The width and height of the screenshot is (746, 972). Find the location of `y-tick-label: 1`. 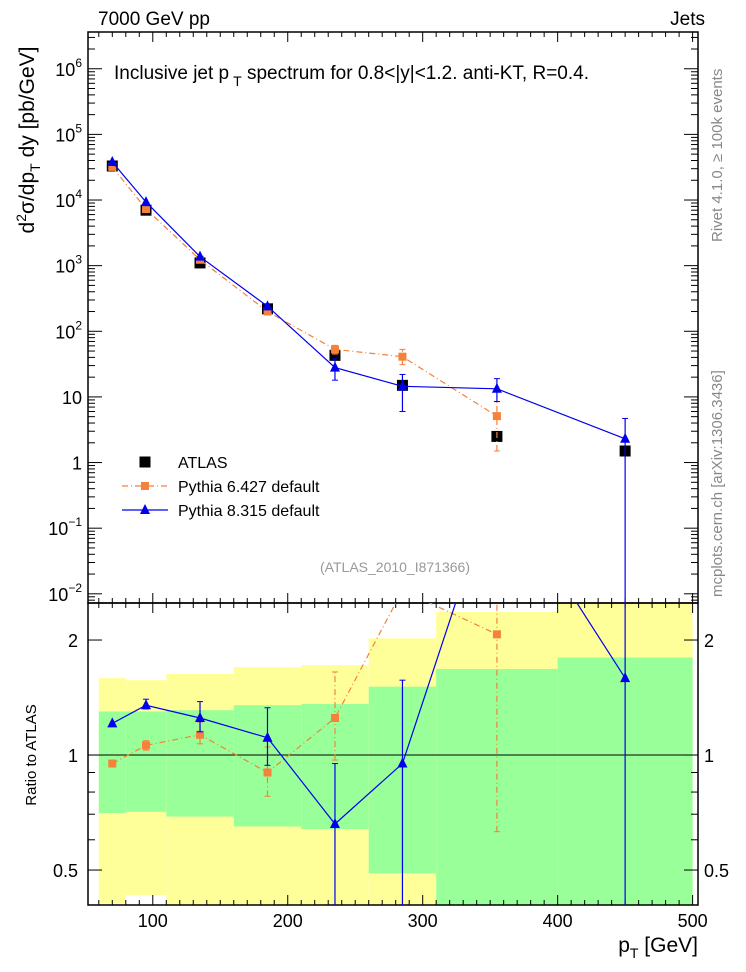

y-tick-label: 1 is located at coordinates (77, 464).